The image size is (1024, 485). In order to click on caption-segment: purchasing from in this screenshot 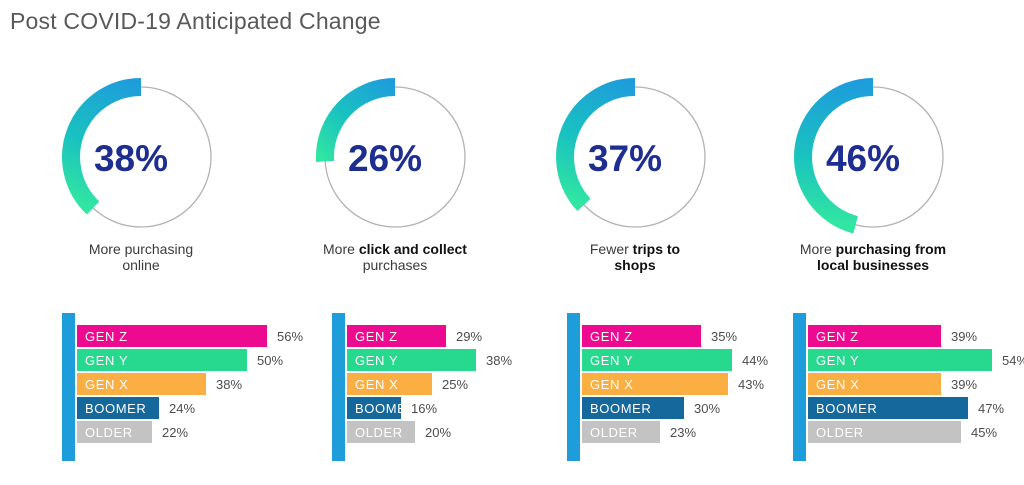, I will do `click(891, 249)`.